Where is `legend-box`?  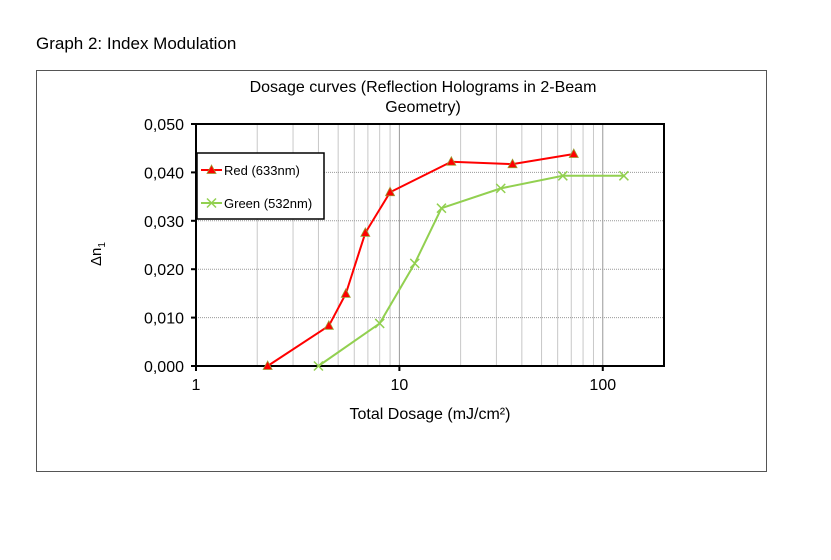 legend-box is located at coordinates (260, 186).